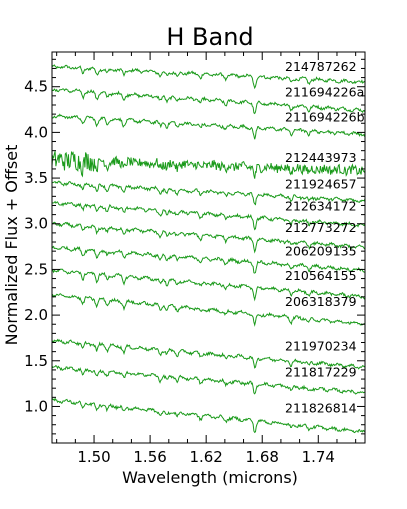  I want to click on x-tick-label: 1.74, so click(318, 457).